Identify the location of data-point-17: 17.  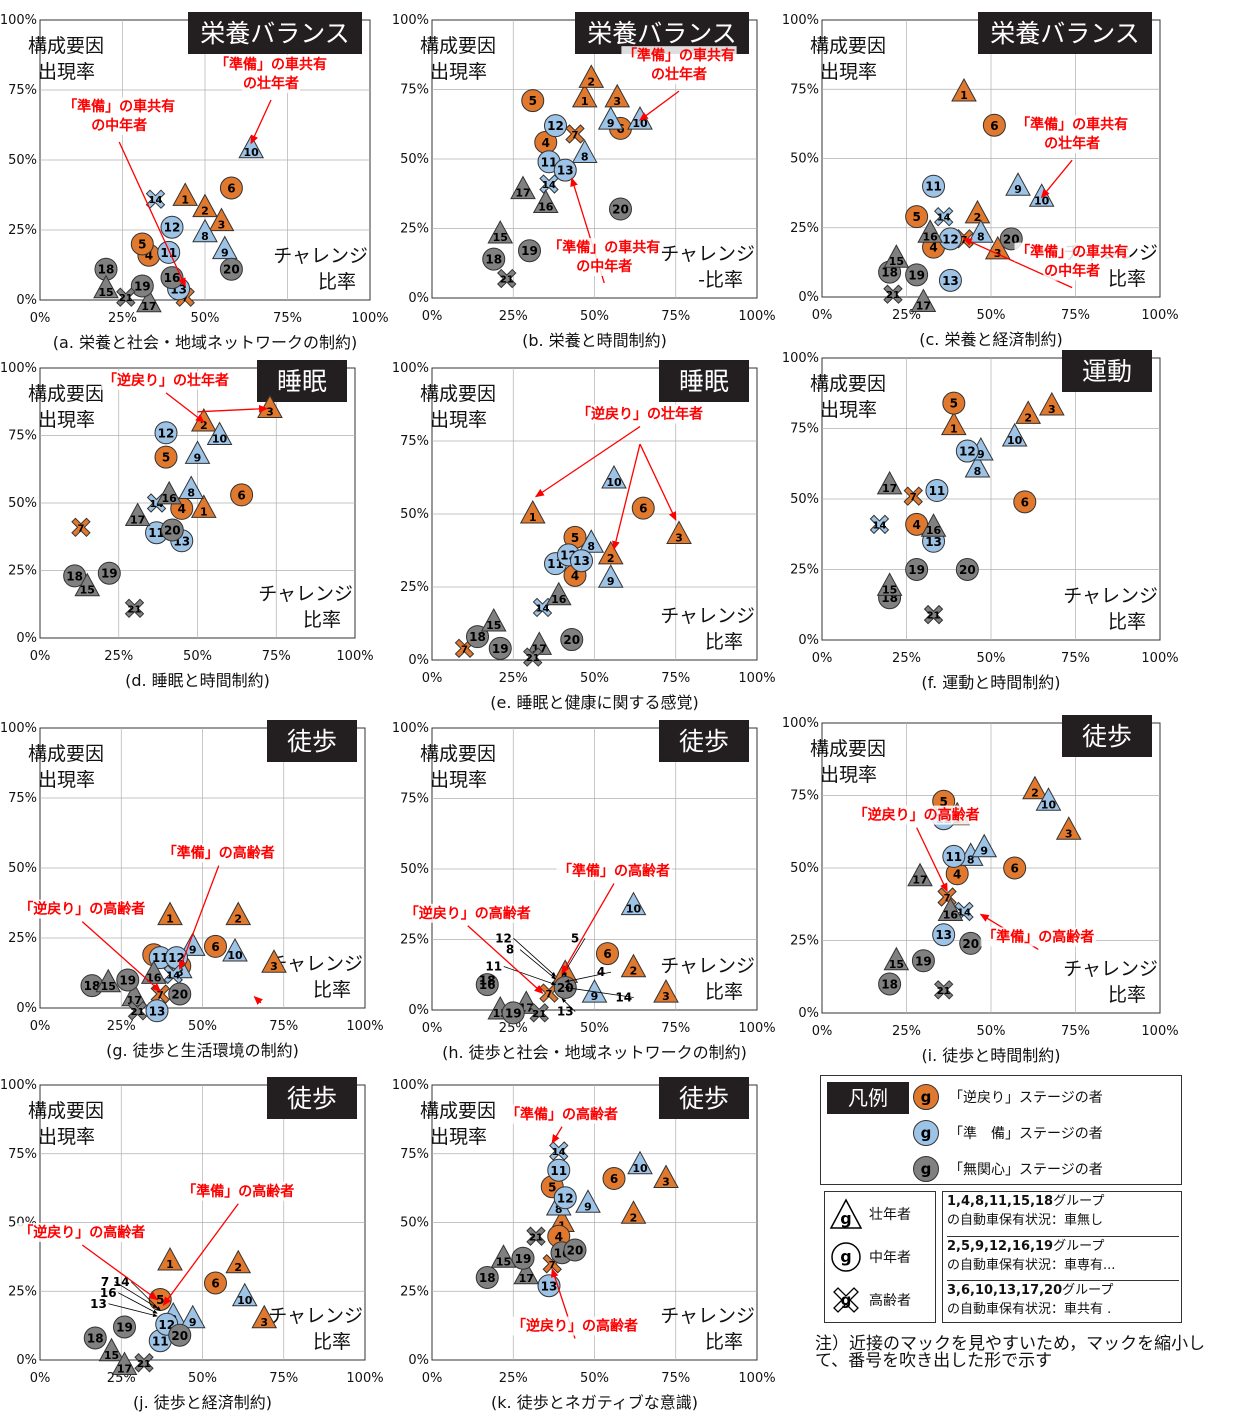
(124, 1363).